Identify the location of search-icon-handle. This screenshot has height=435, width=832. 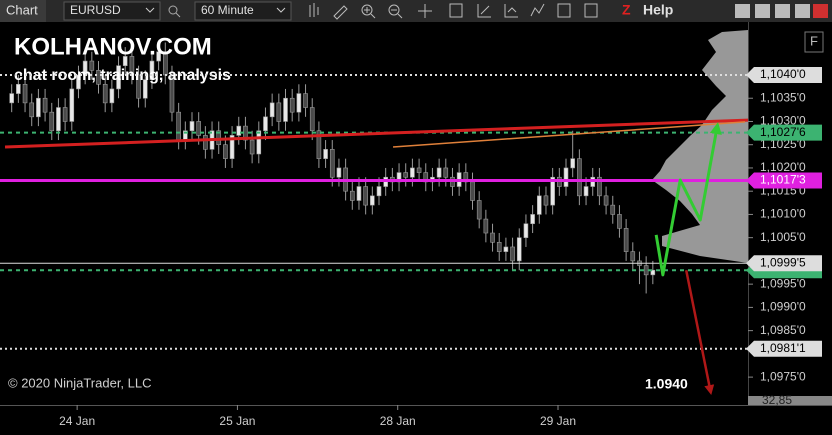
(178, 15).